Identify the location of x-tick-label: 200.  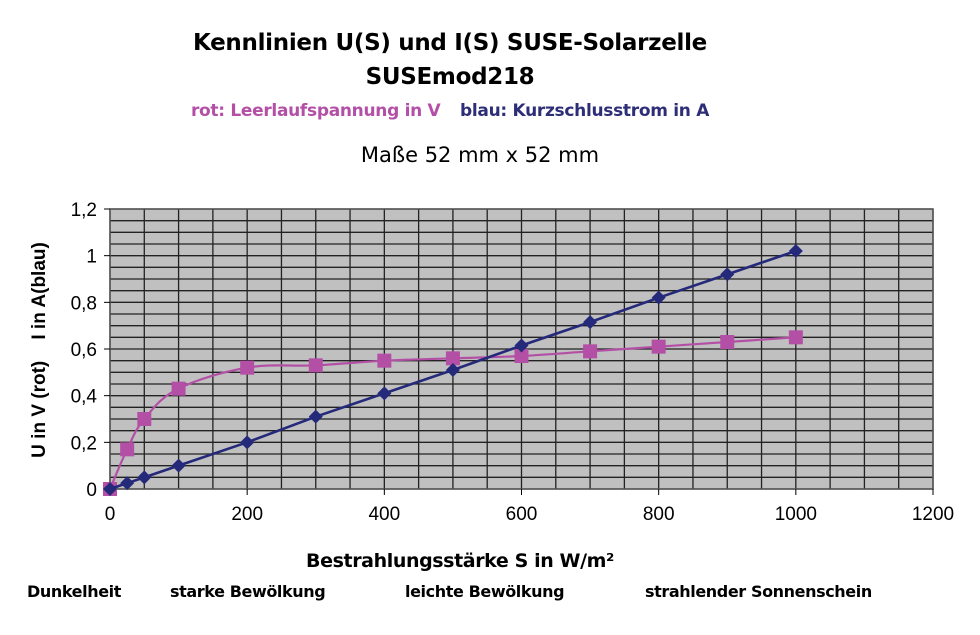
(247, 514).